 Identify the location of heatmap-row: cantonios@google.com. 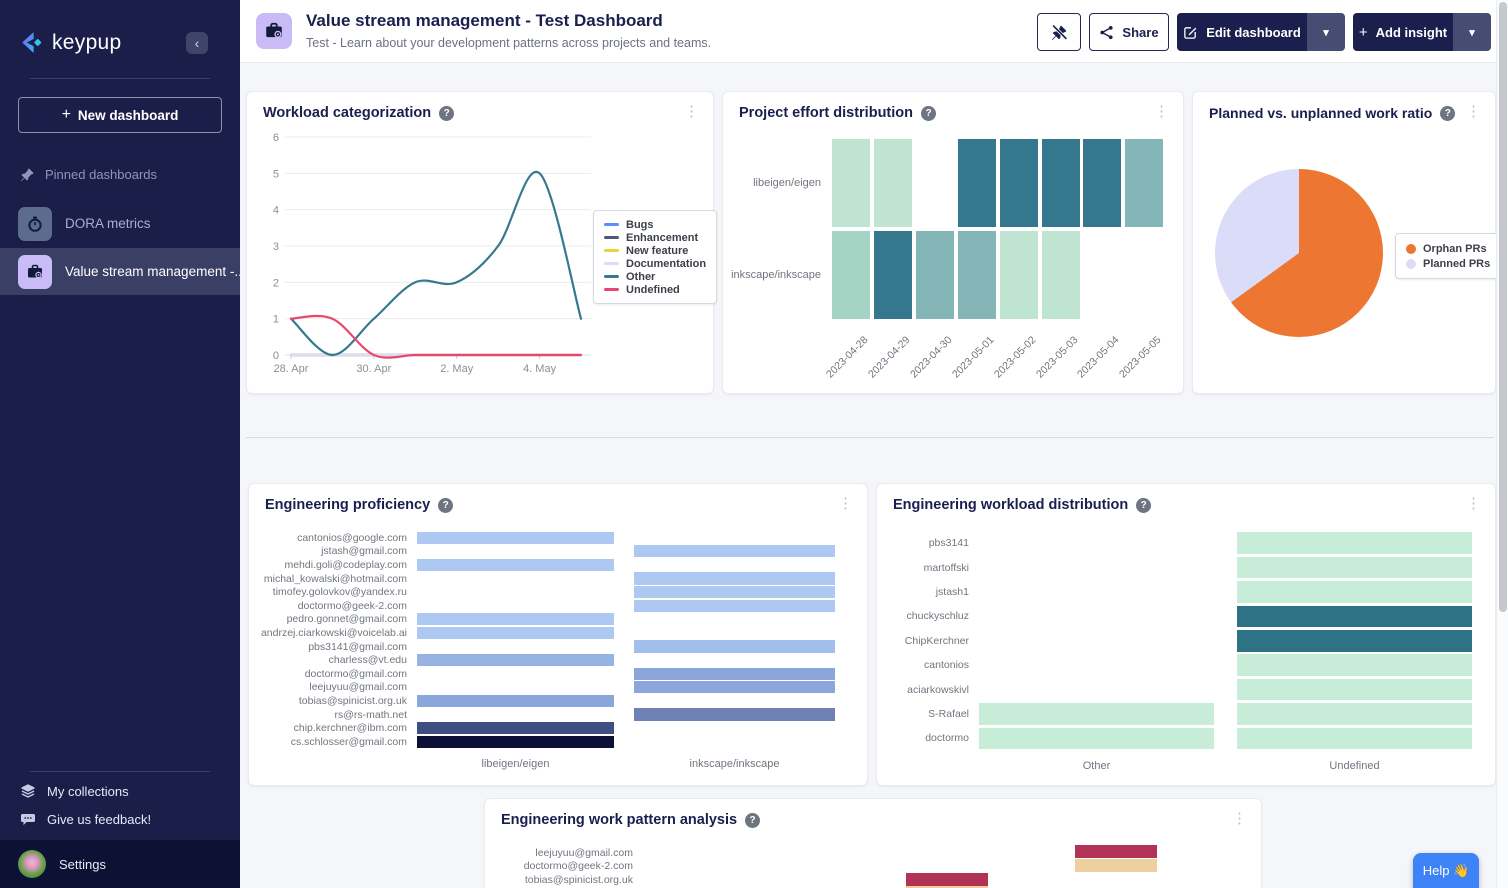
(558, 538).